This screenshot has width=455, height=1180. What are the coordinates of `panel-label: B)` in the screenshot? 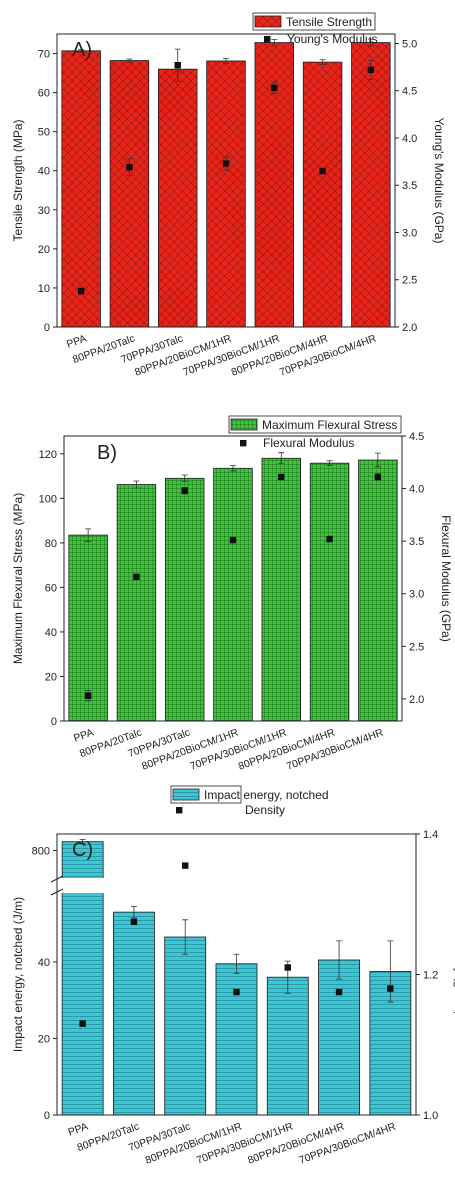 It's located at (107, 453).